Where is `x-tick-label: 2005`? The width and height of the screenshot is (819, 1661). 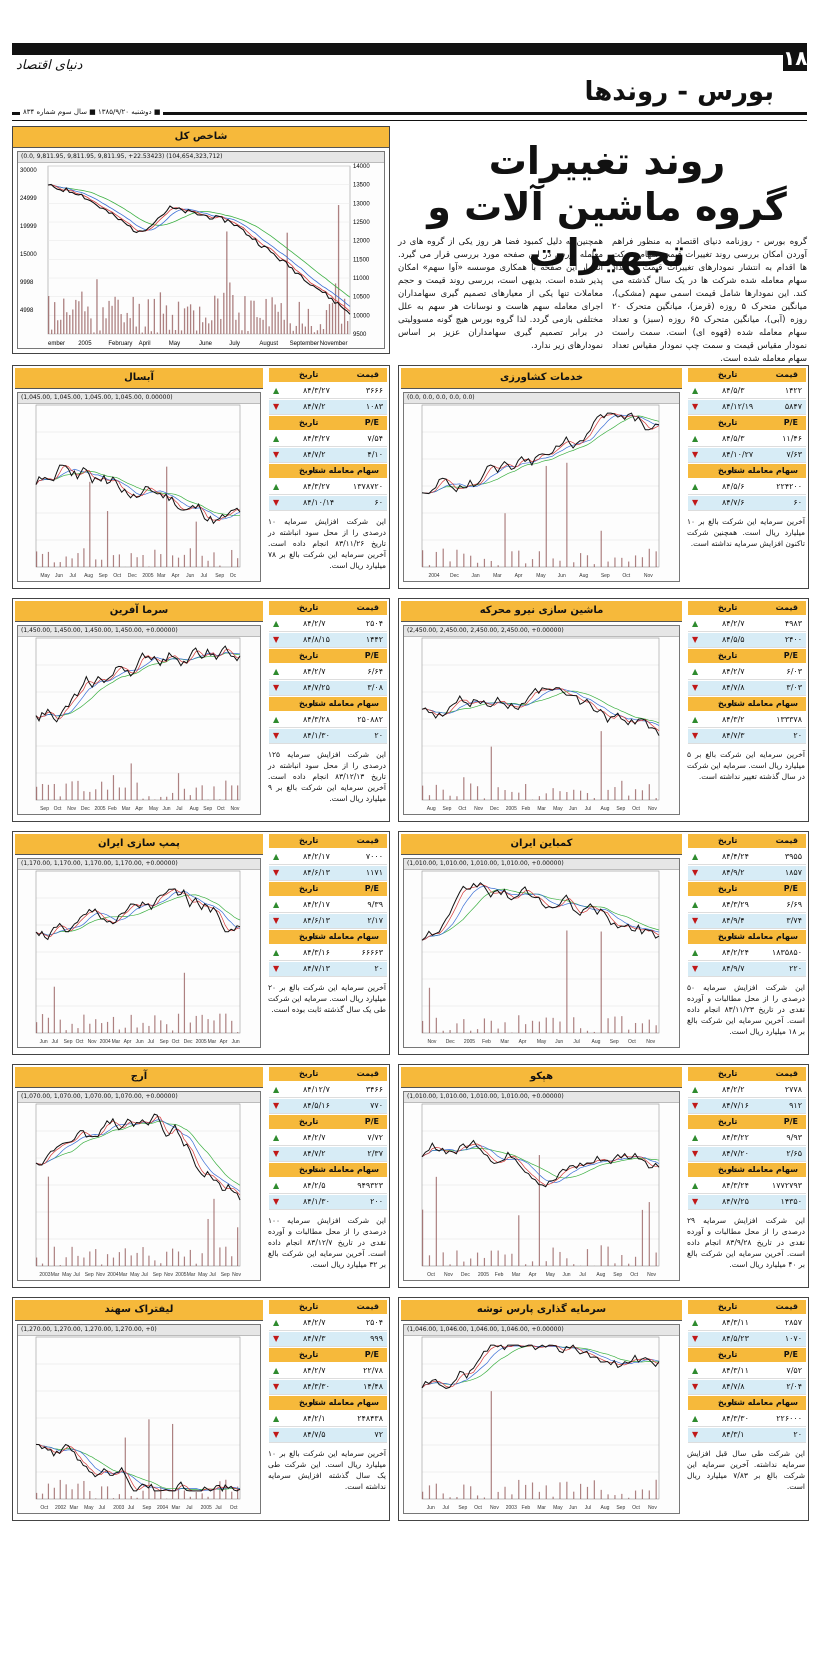 x-tick-label: 2005 is located at coordinates (201, 1042).